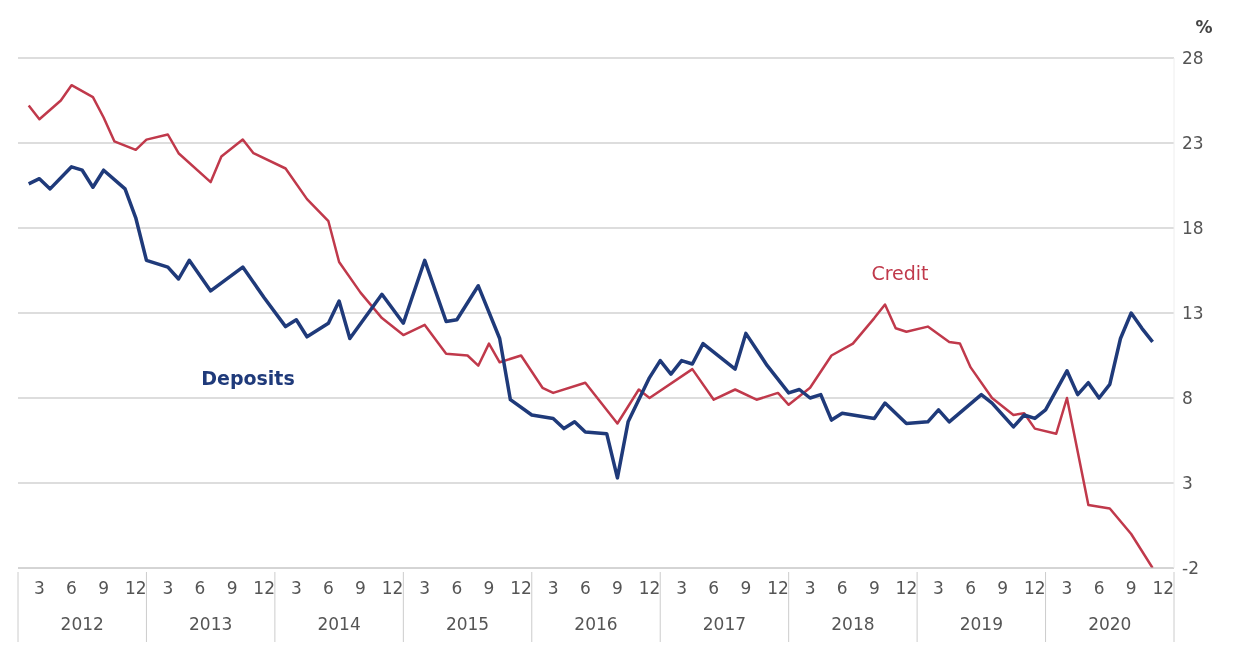  I want to click on x2-tick-label: 2019, so click(981, 624).